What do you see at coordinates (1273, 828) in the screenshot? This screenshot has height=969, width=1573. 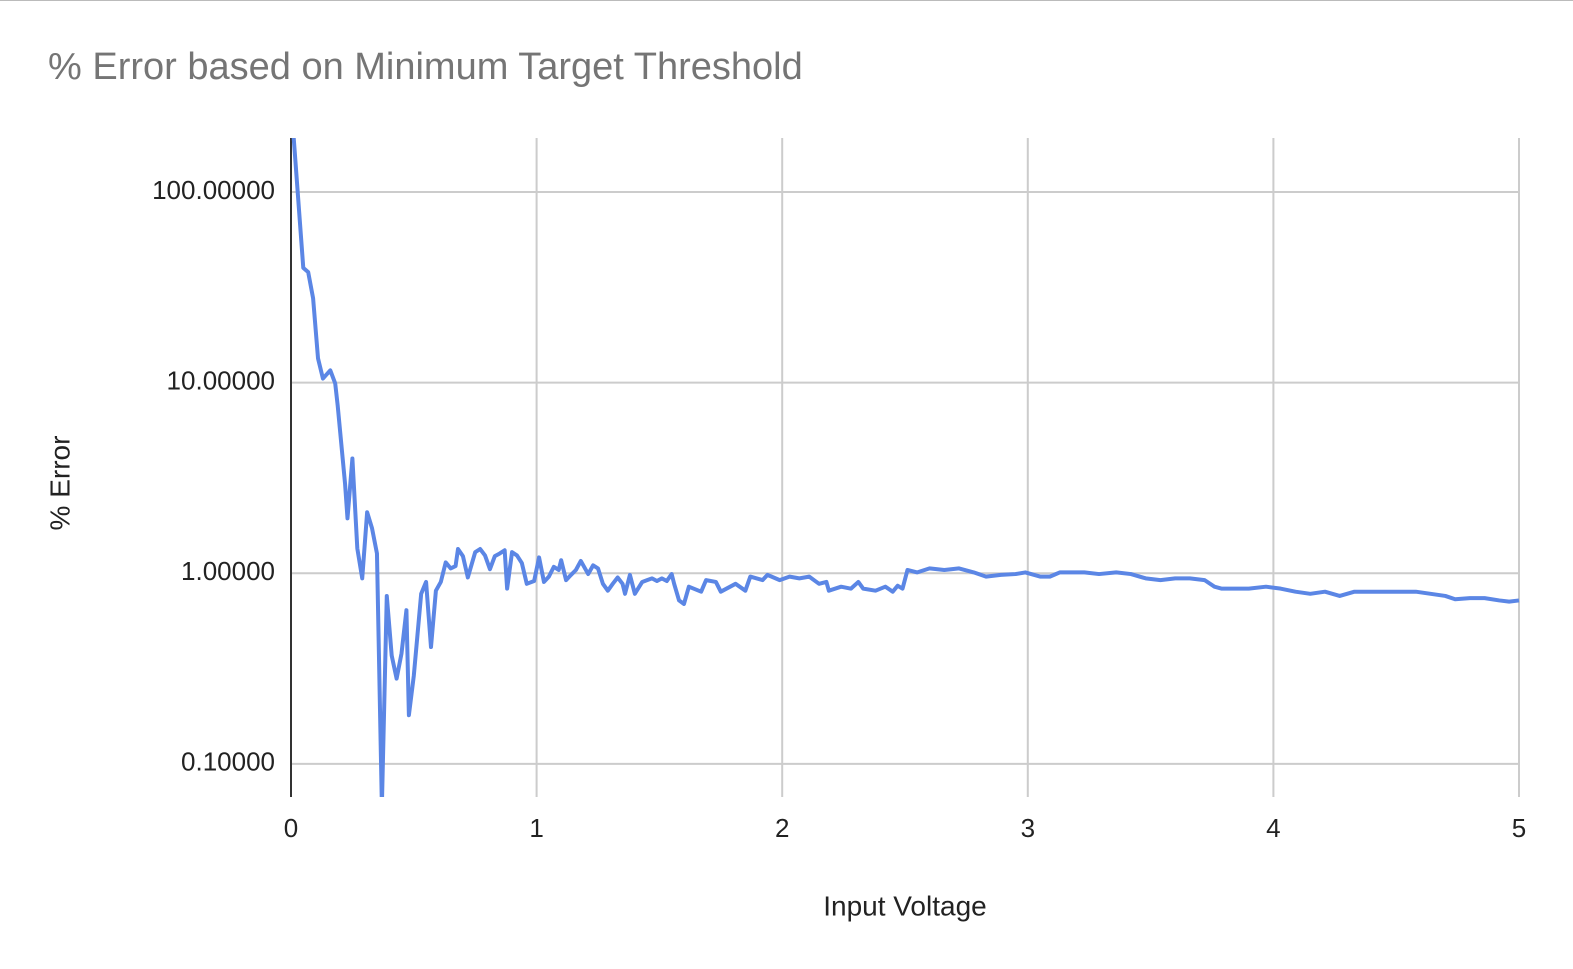 I see `x-tick-label: 4` at bounding box center [1273, 828].